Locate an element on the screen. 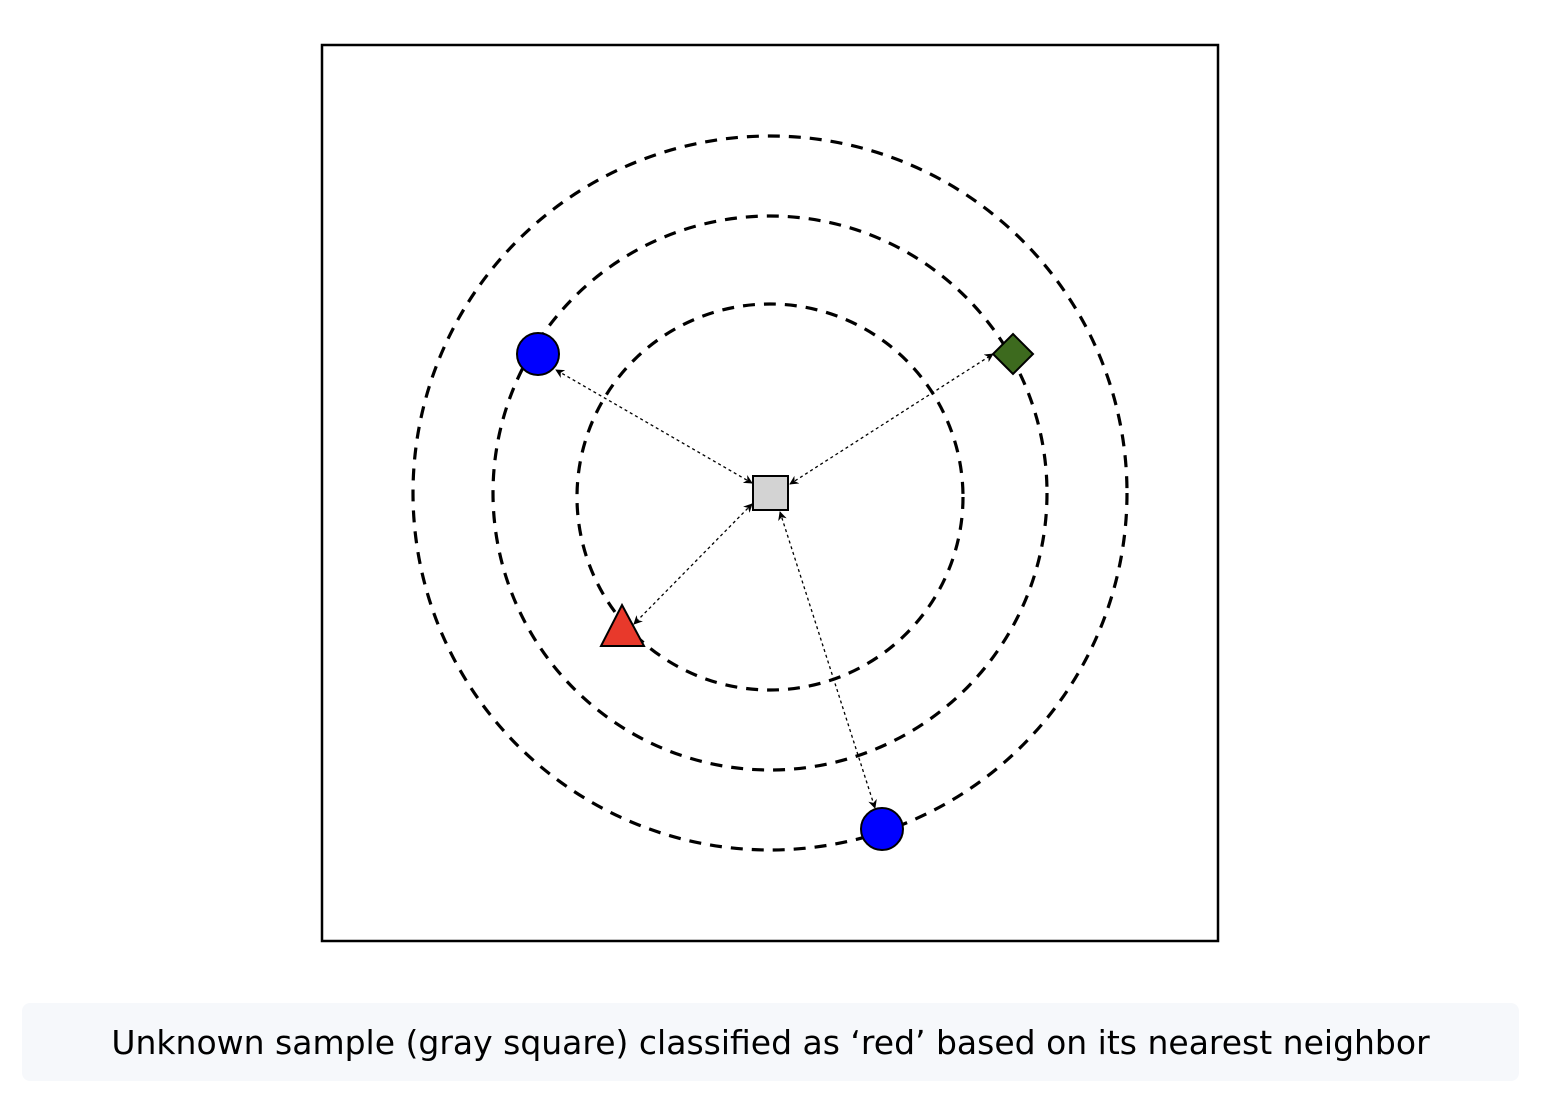 The height and width of the screenshot is (1106, 1544). distance-arrow-to-green-diamond is located at coordinates (891, 419).